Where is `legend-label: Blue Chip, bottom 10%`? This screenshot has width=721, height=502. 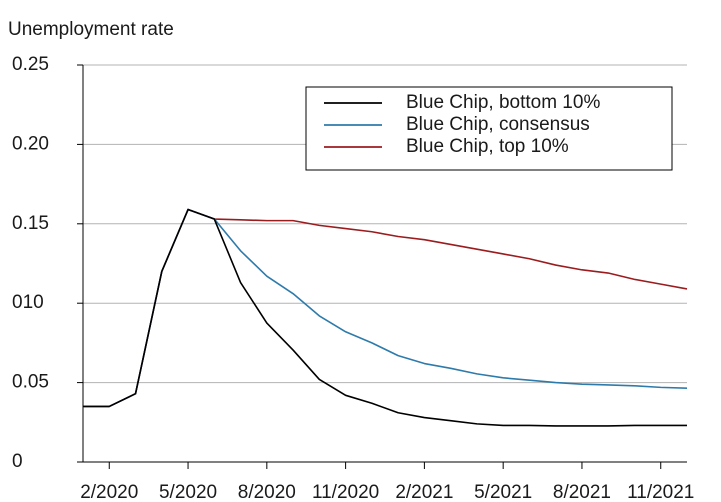 legend-label: Blue Chip, bottom 10% is located at coordinates (503, 102).